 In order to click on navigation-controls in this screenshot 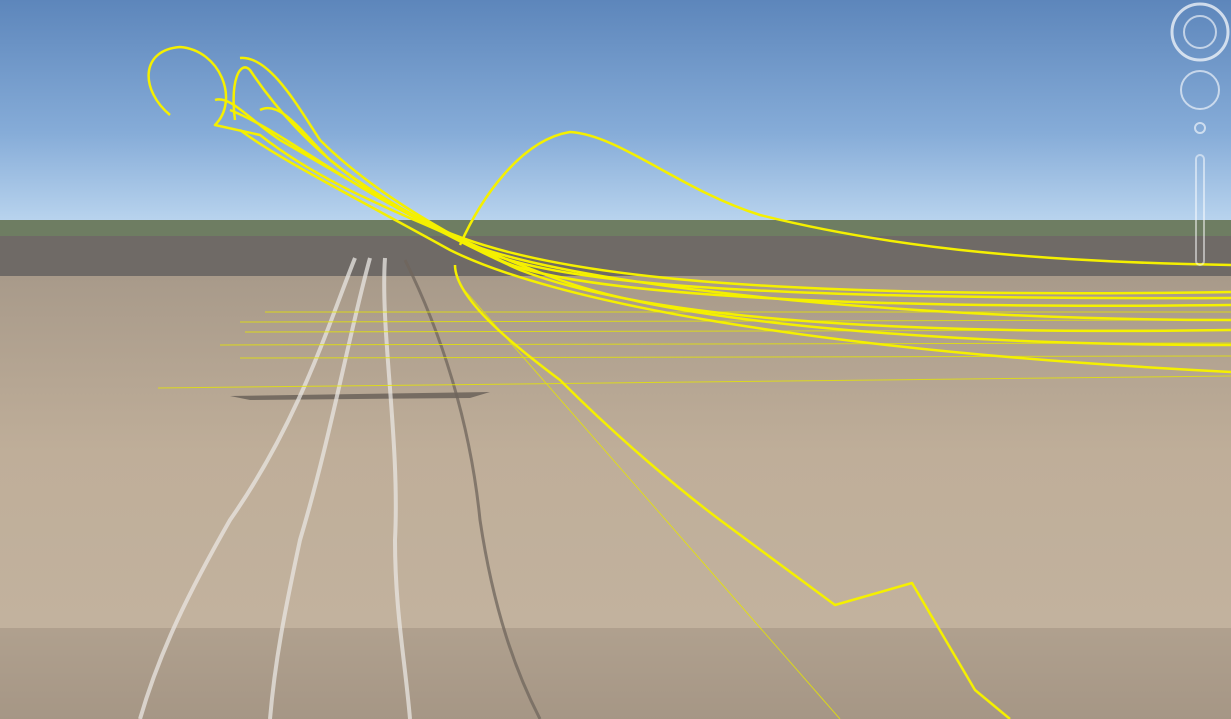, I will do `click(1200, 134)`.